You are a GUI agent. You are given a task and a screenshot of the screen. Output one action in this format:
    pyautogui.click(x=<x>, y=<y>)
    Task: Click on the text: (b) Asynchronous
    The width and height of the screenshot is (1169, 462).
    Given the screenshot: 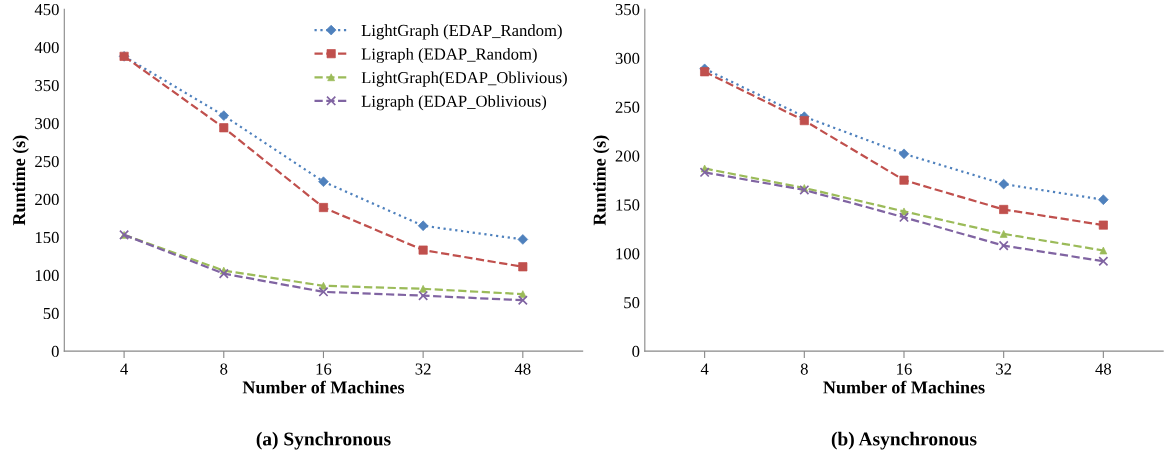 What is the action you would take?
    pyautogui.click(x=904, y=440)
    